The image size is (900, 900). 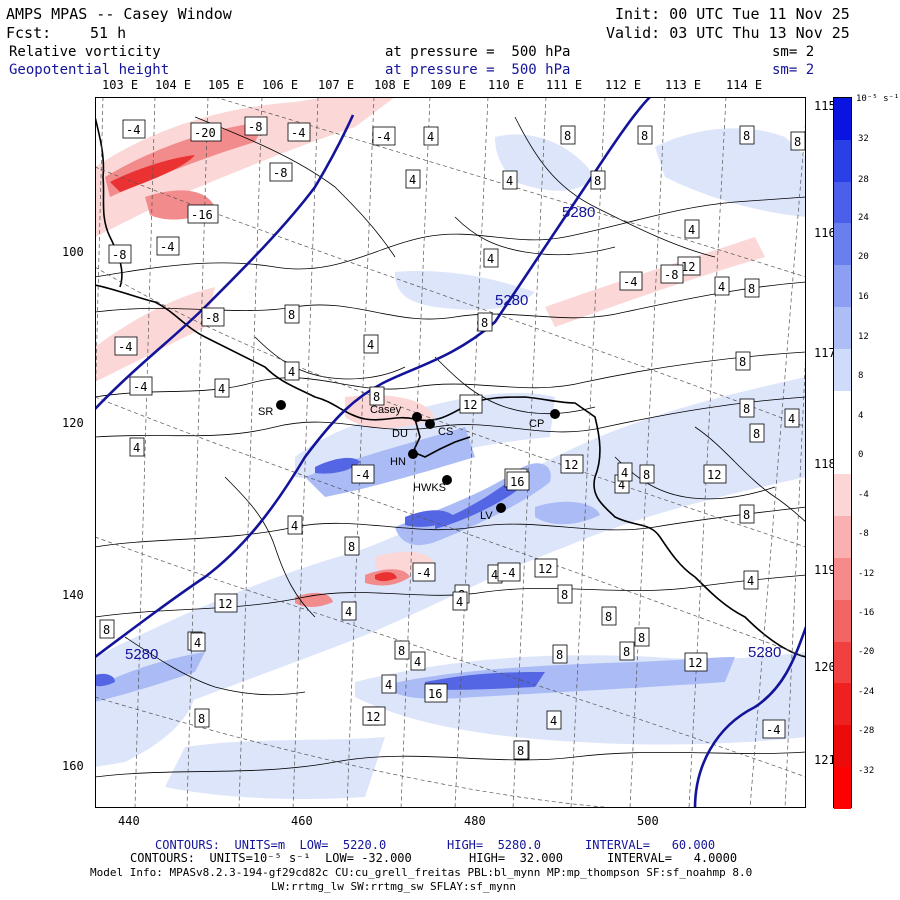 I want to click on colorbar, so click(x=842, y=453).